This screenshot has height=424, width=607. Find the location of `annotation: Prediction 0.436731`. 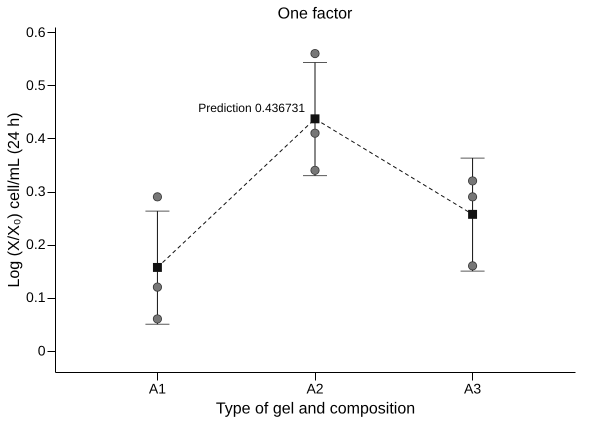

annotation: Prediction 0.436731 is located at coordinates (252, 107).